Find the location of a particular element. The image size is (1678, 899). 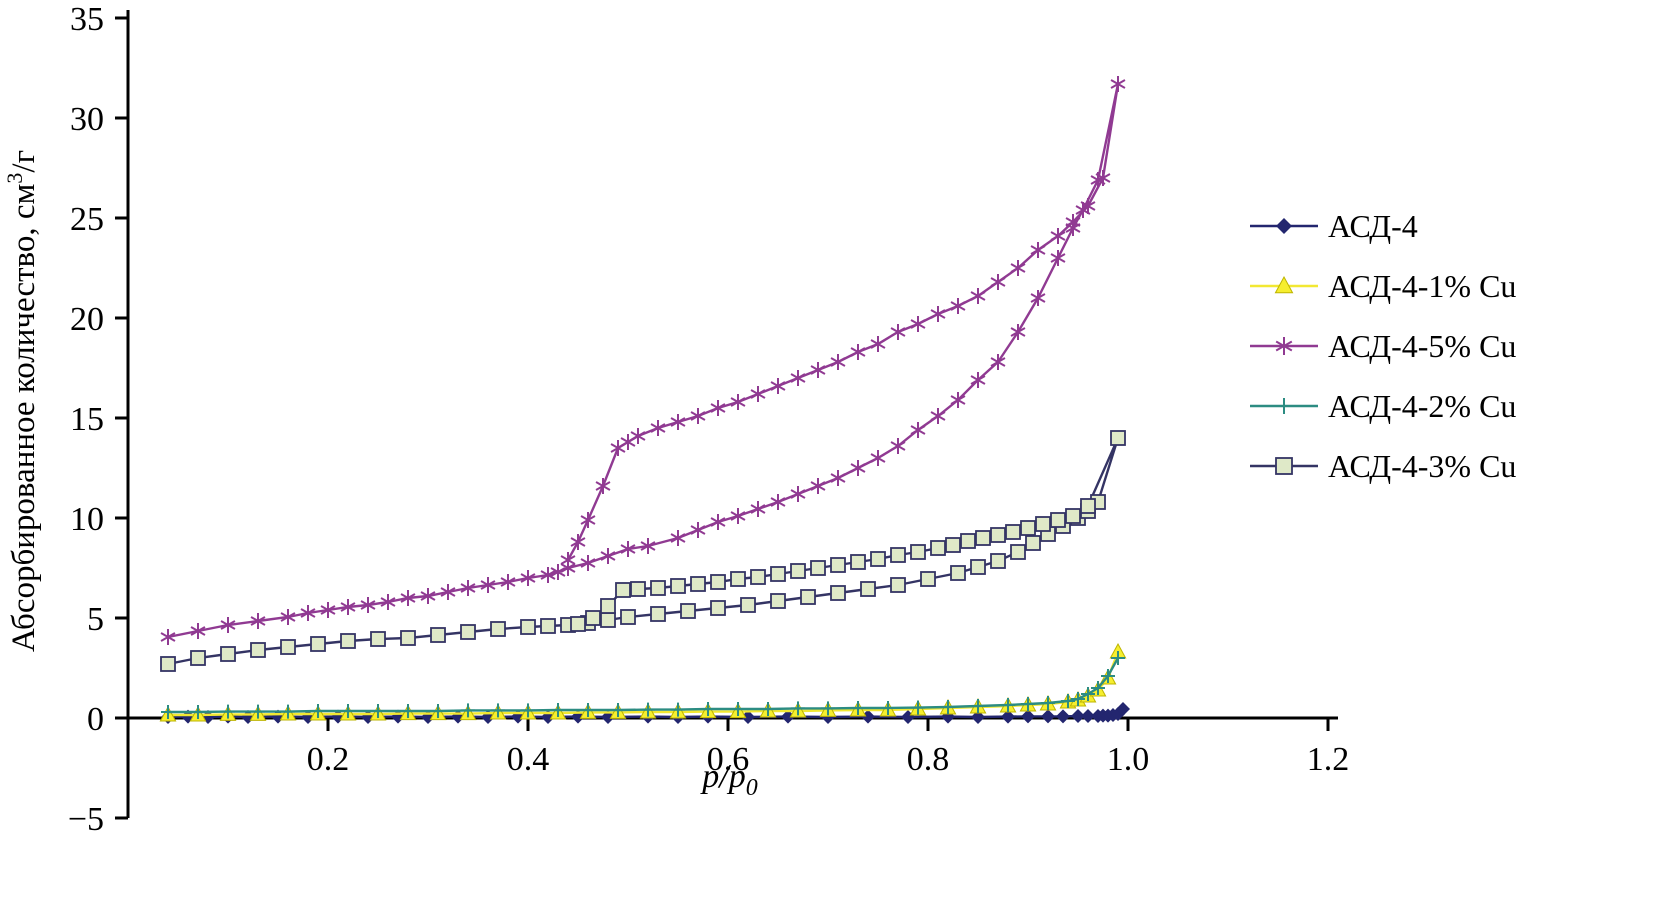

legend-item-asd4-2cu: АСД-4-2% Cu is located at coordinates (1382, 406).